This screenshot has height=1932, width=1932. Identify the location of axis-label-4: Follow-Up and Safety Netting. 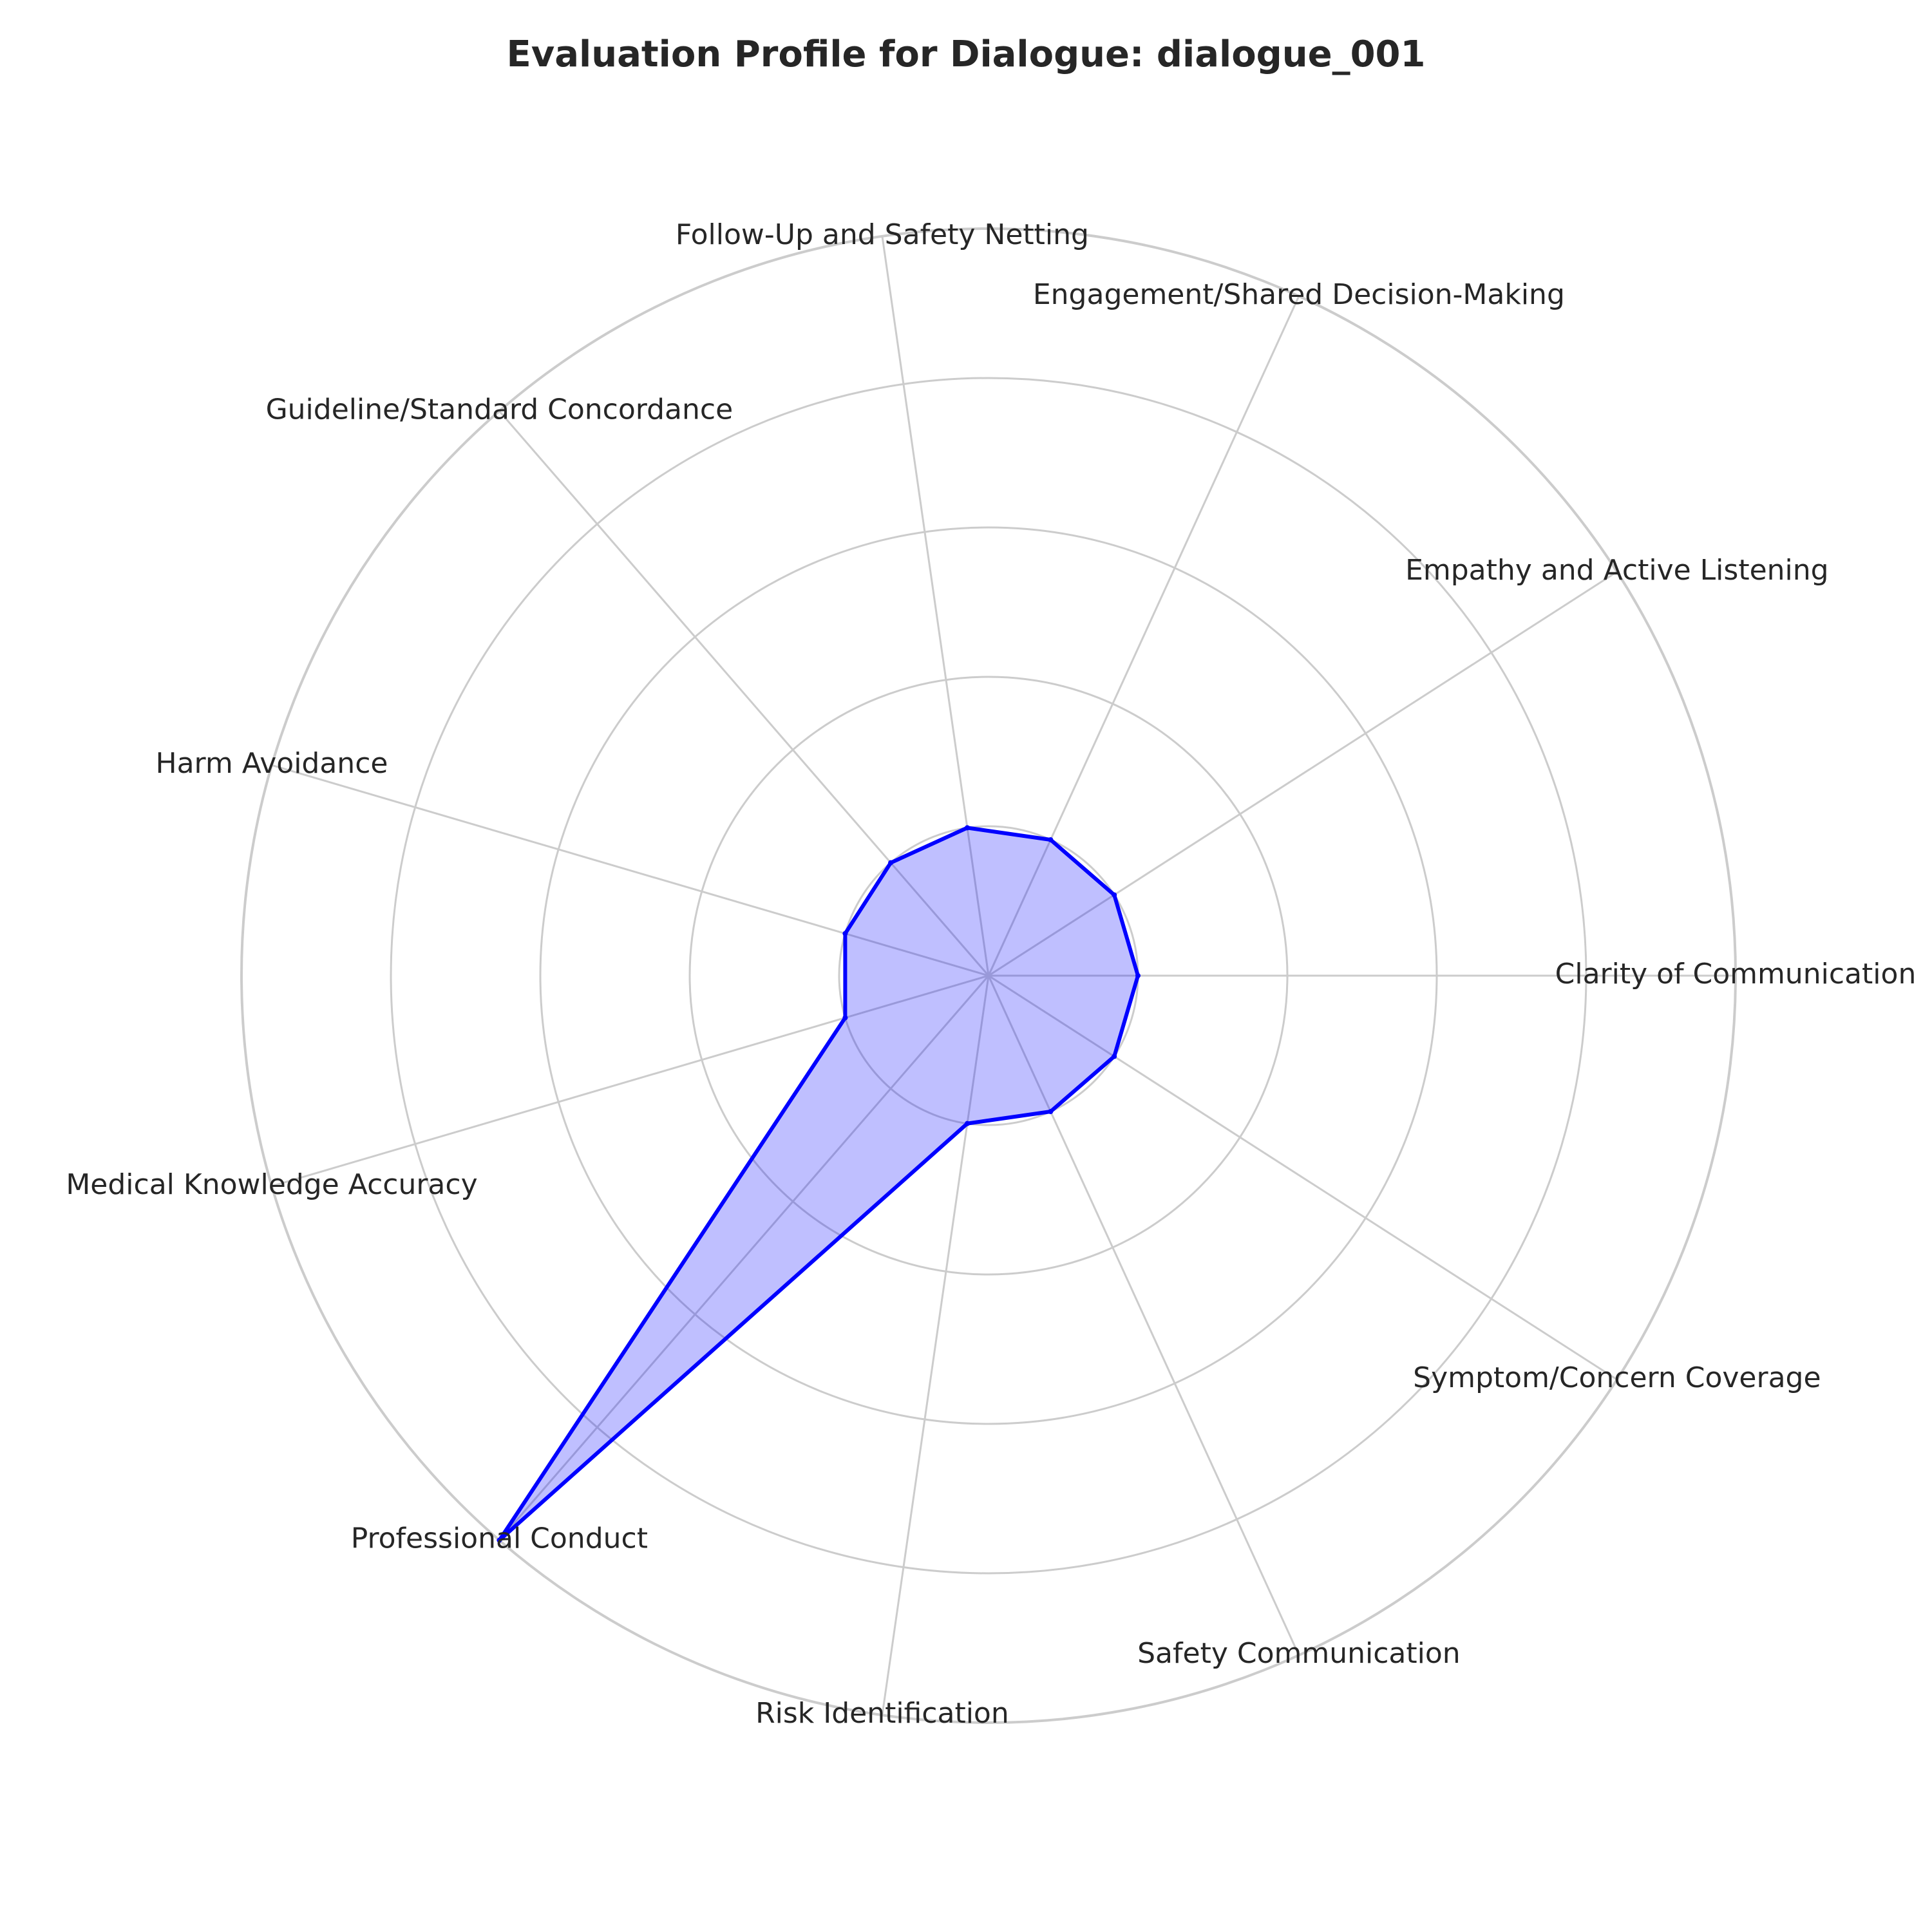
(882, 234).